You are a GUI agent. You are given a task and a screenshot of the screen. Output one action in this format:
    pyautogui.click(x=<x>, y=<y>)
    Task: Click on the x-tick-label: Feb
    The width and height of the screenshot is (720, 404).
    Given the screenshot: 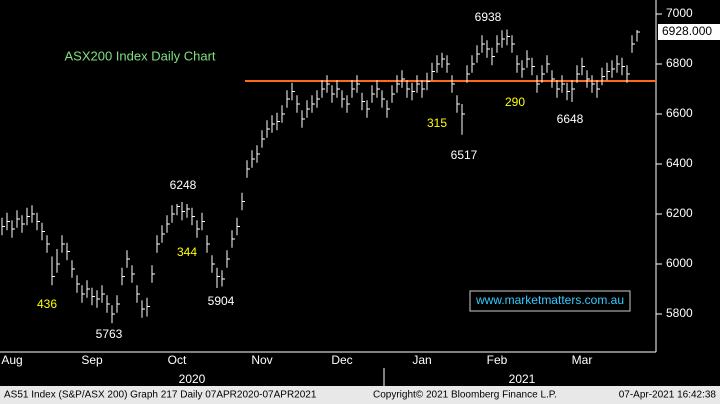 What is the action you would take?
    pyautogui.click(x=497, y=360)
    